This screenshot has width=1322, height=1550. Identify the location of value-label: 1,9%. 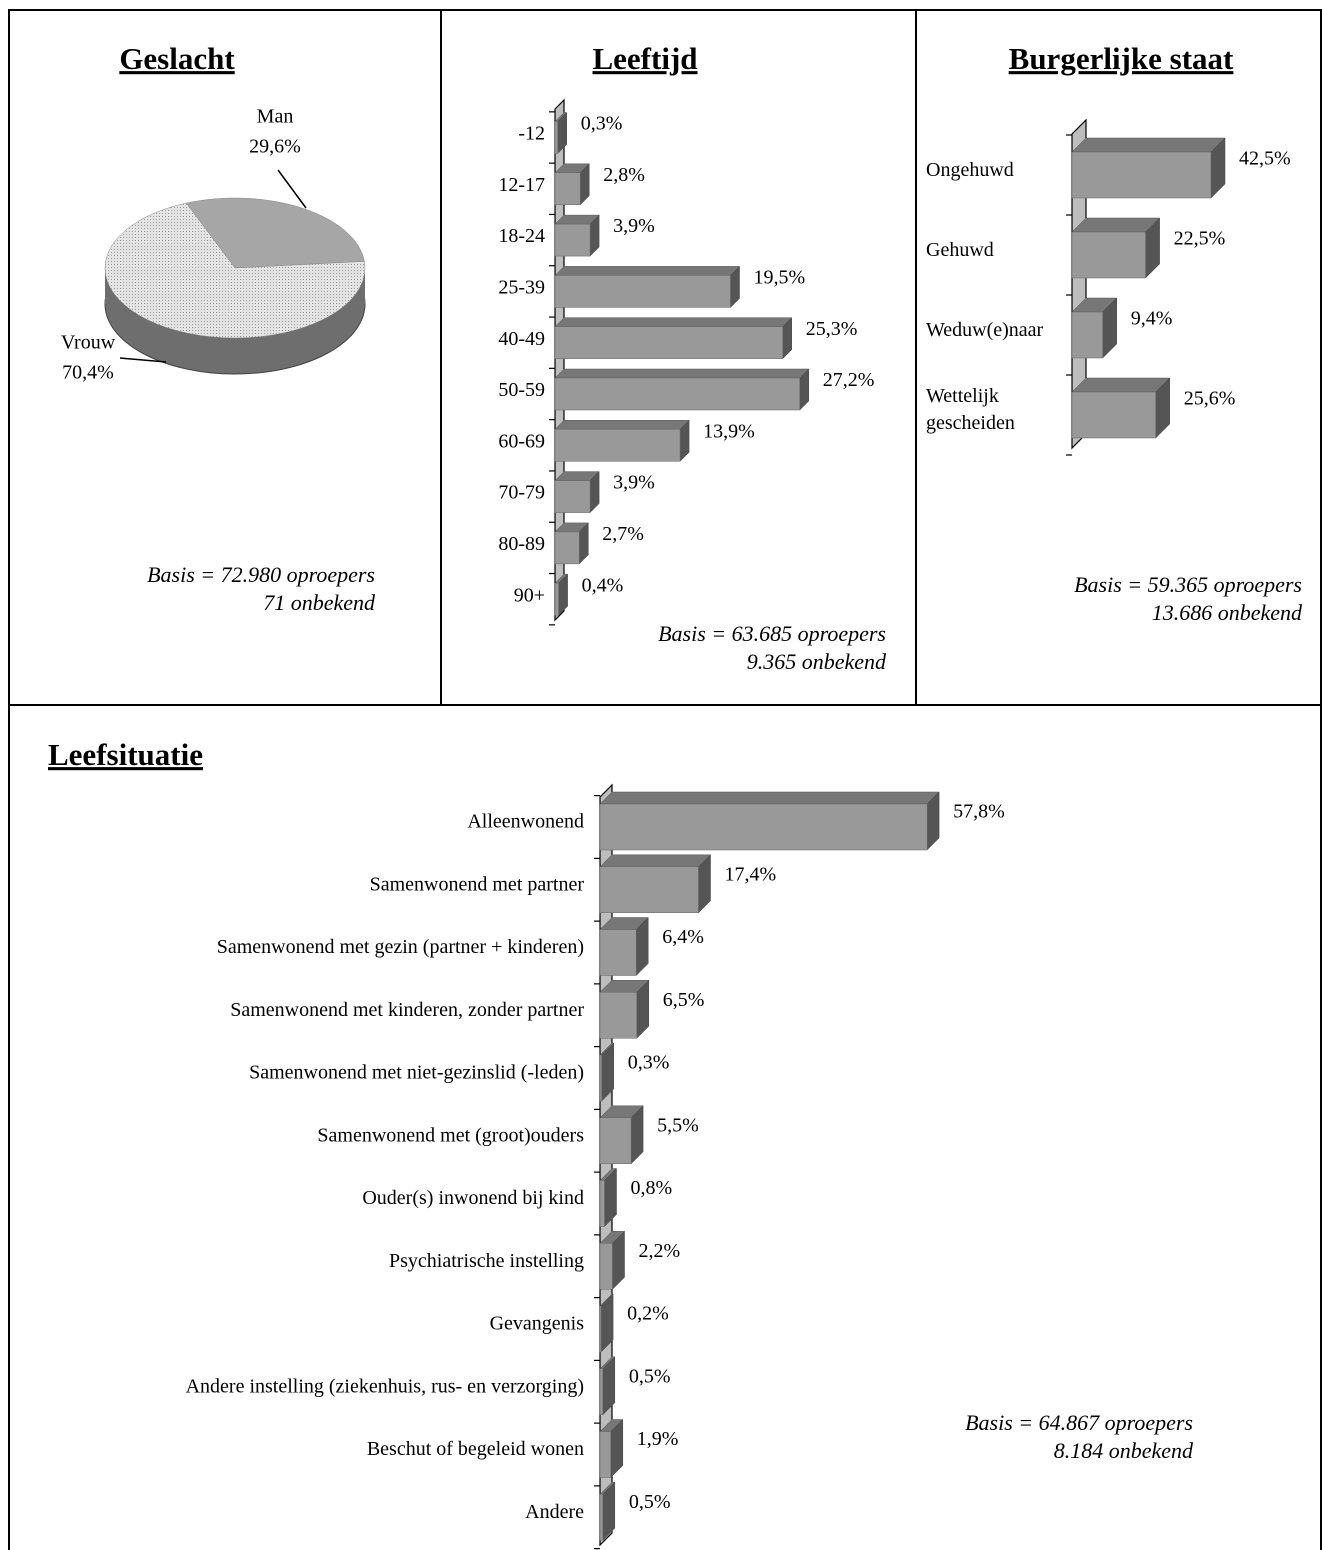
(658, 1439).